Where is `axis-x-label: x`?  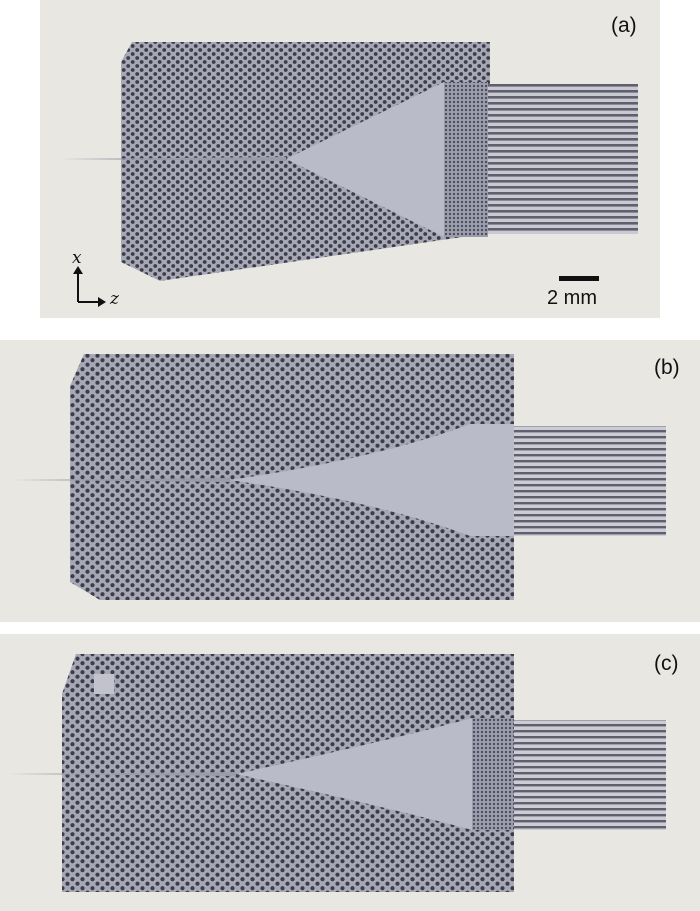
axis-x-label: x is located at coordinates (77, 258).